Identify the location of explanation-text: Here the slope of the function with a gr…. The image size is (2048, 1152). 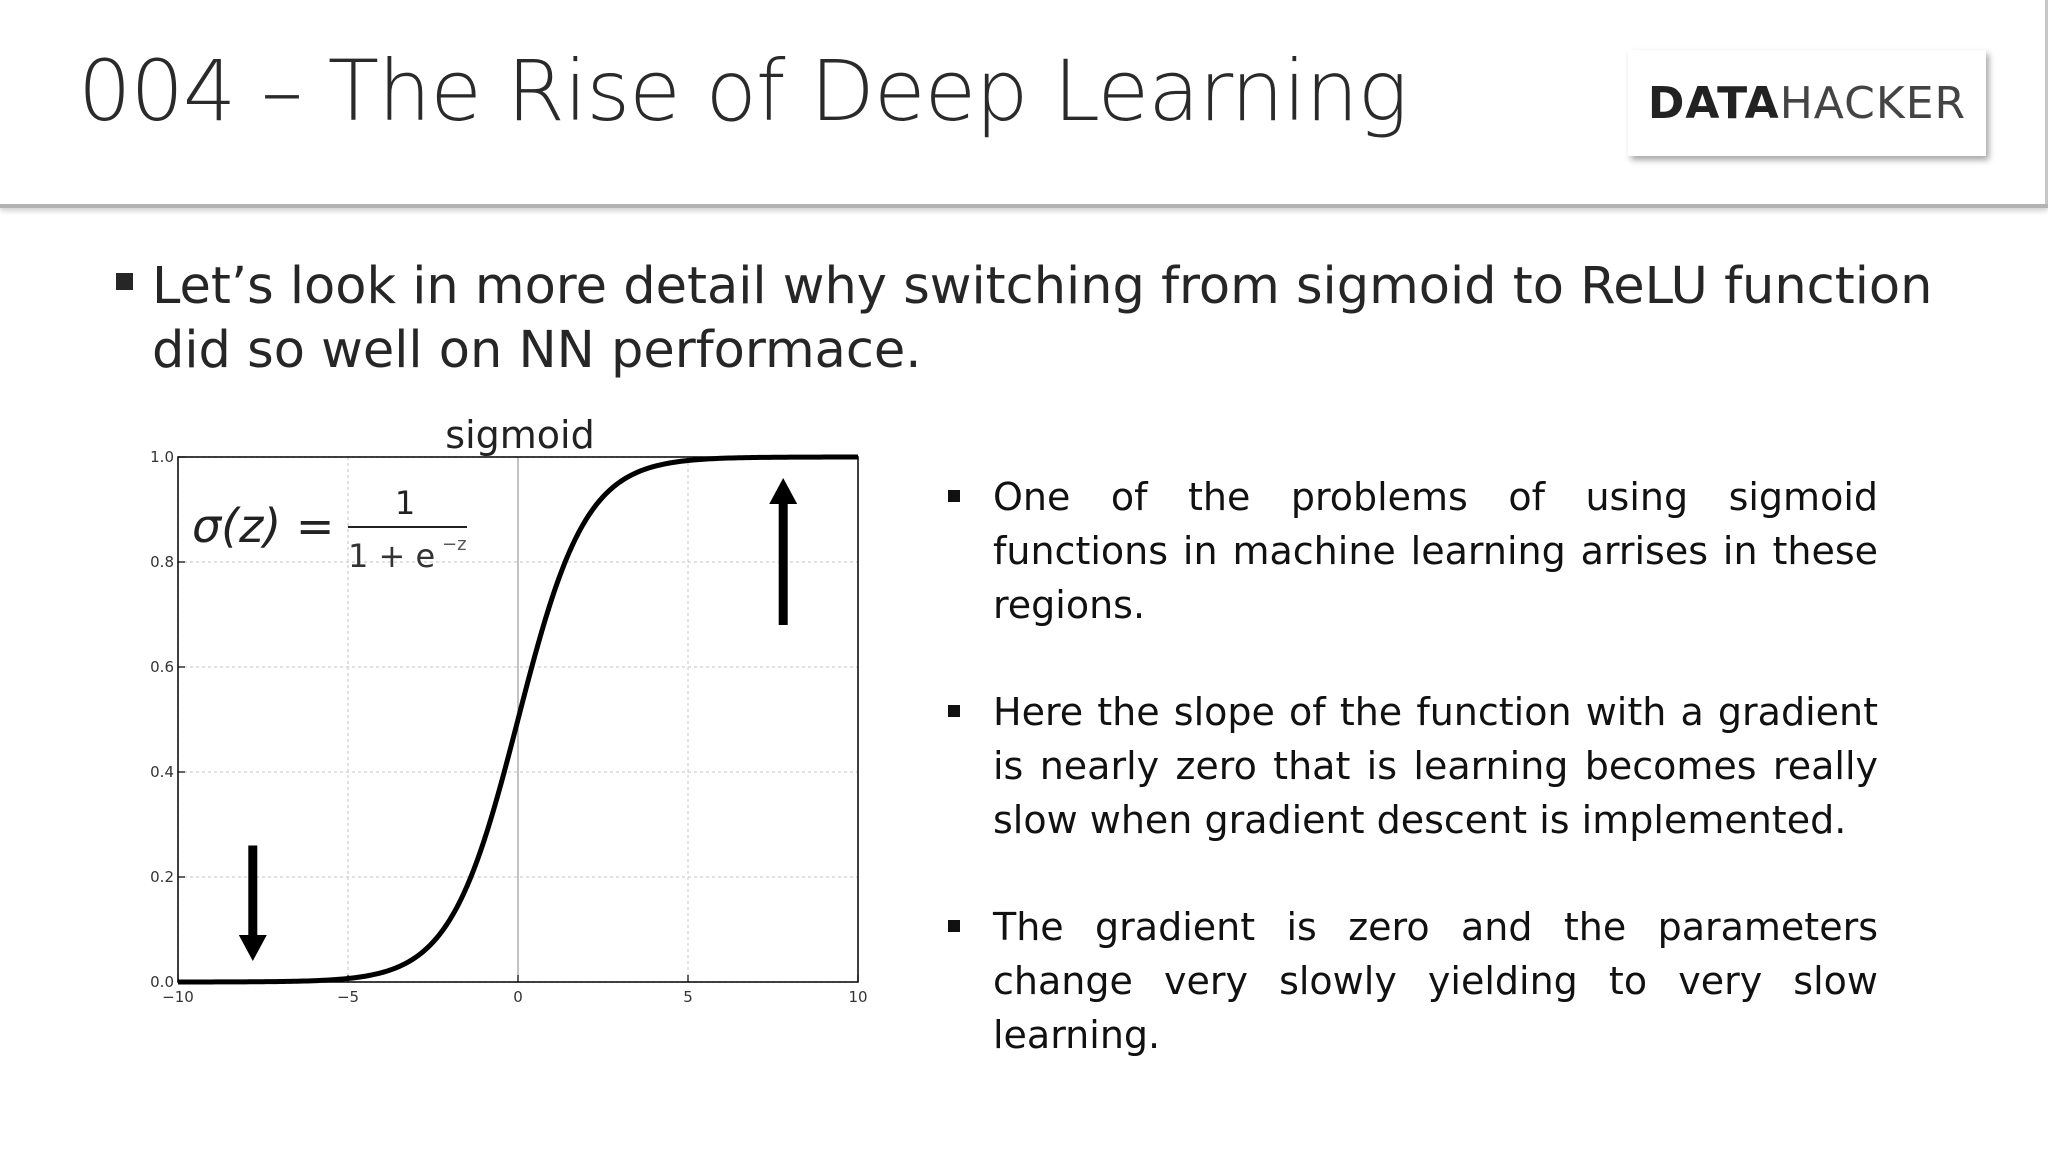
(1435, 766).